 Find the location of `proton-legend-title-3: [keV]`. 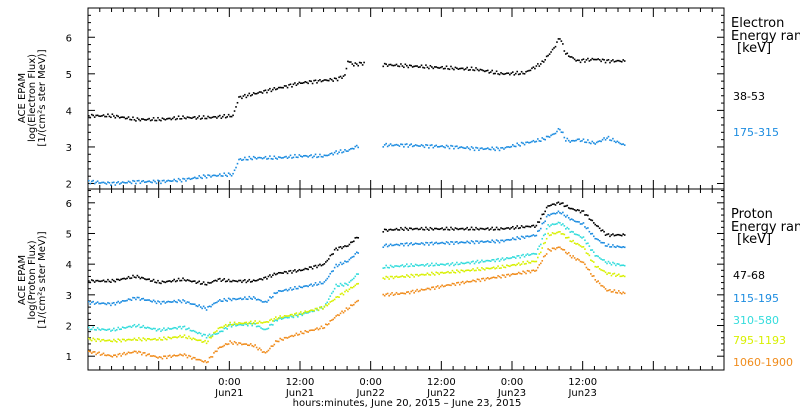

proton-legend-title-3: [keV] is located at coordinates (754, 239).